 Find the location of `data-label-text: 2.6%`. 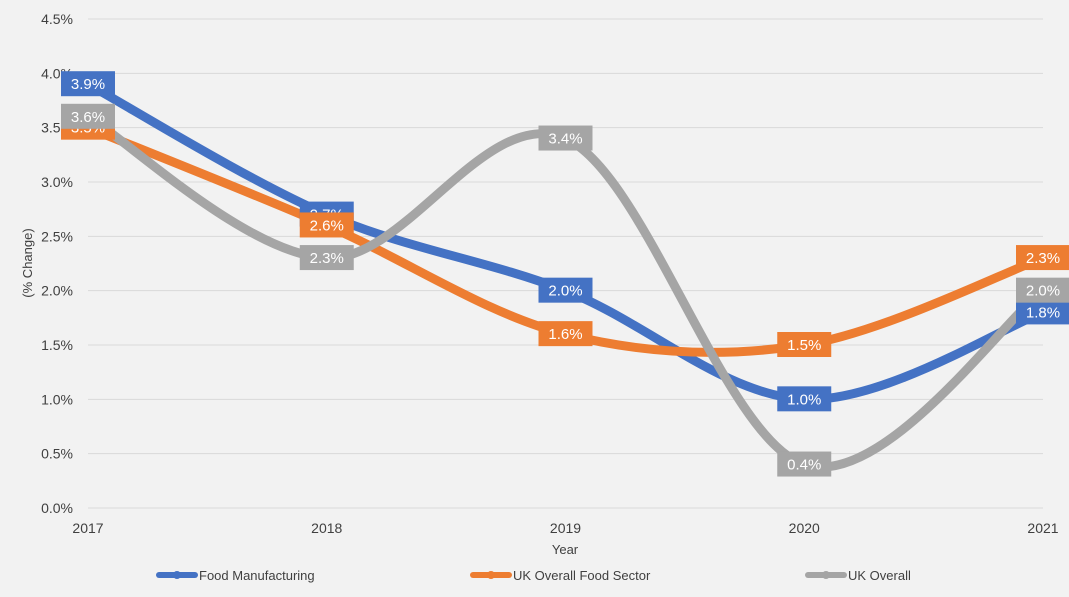

data-label-text: 2.6% is located at coordinates (327, 225).